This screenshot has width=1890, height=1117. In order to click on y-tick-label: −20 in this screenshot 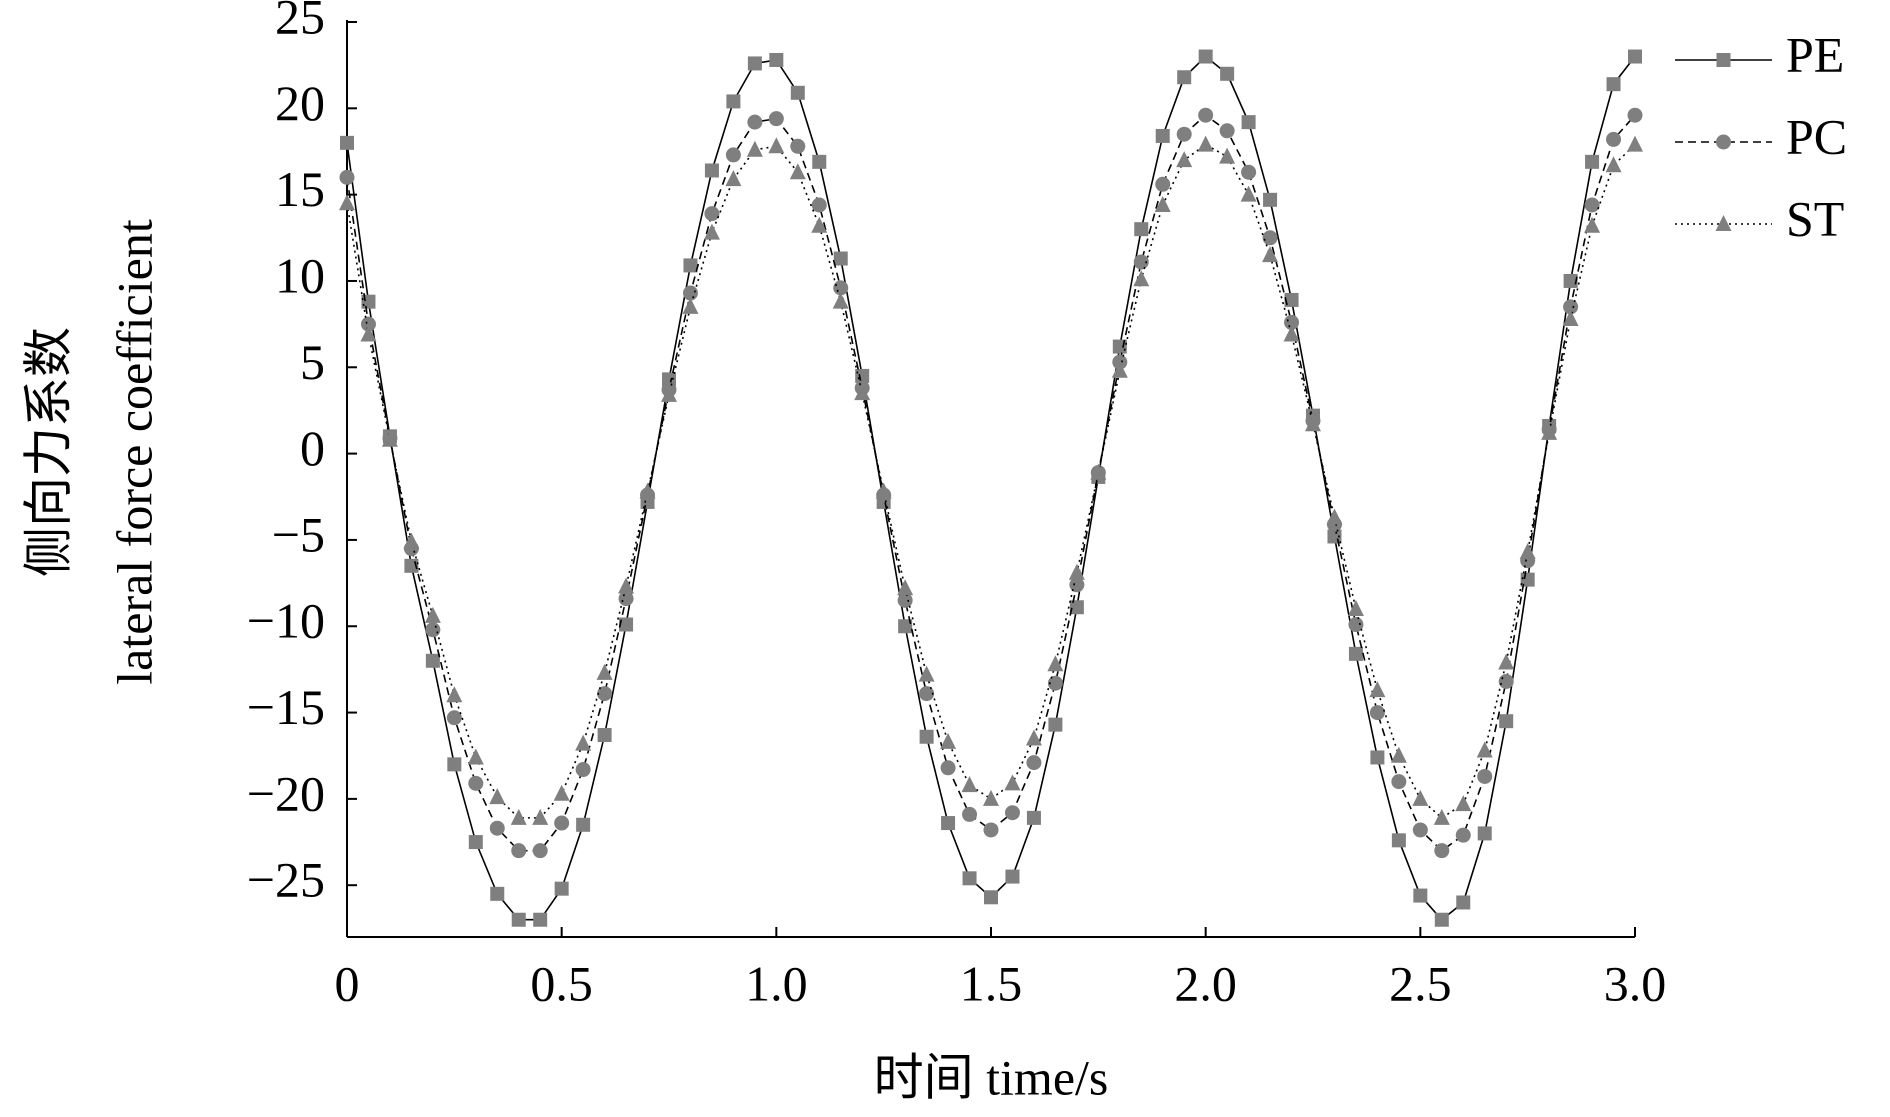, I will do `click(286, 793)`.